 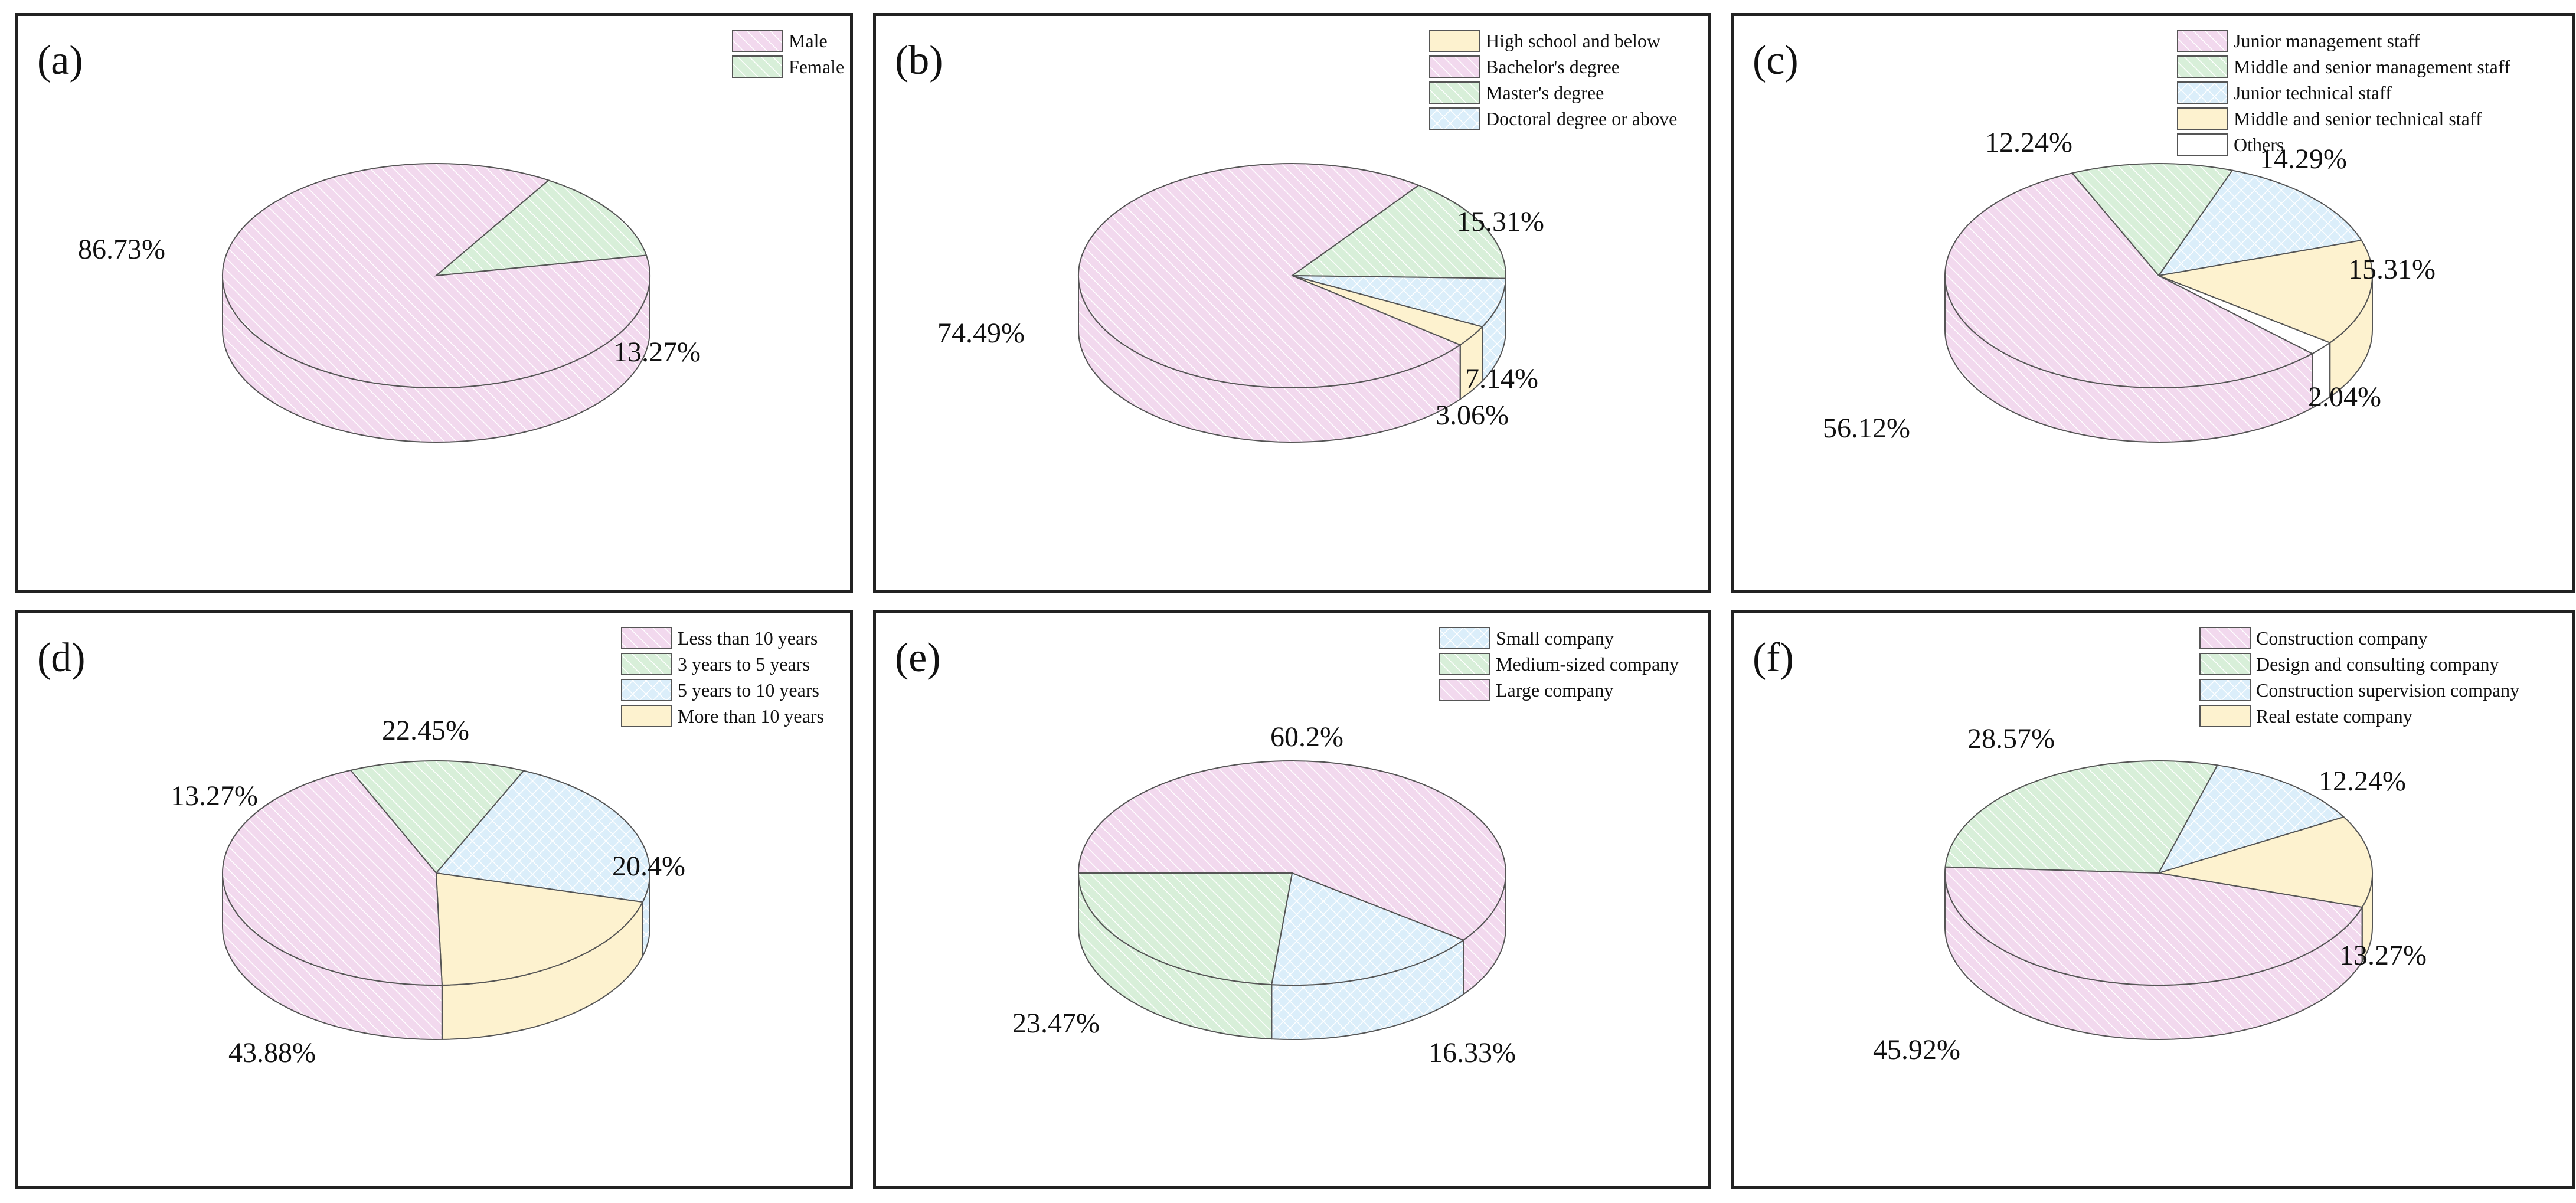 What do you see at coordinates (272, 1052) in the screenshot?
I see `pct-label-d-3: 43.88%` at bounding box center [272, 1052].